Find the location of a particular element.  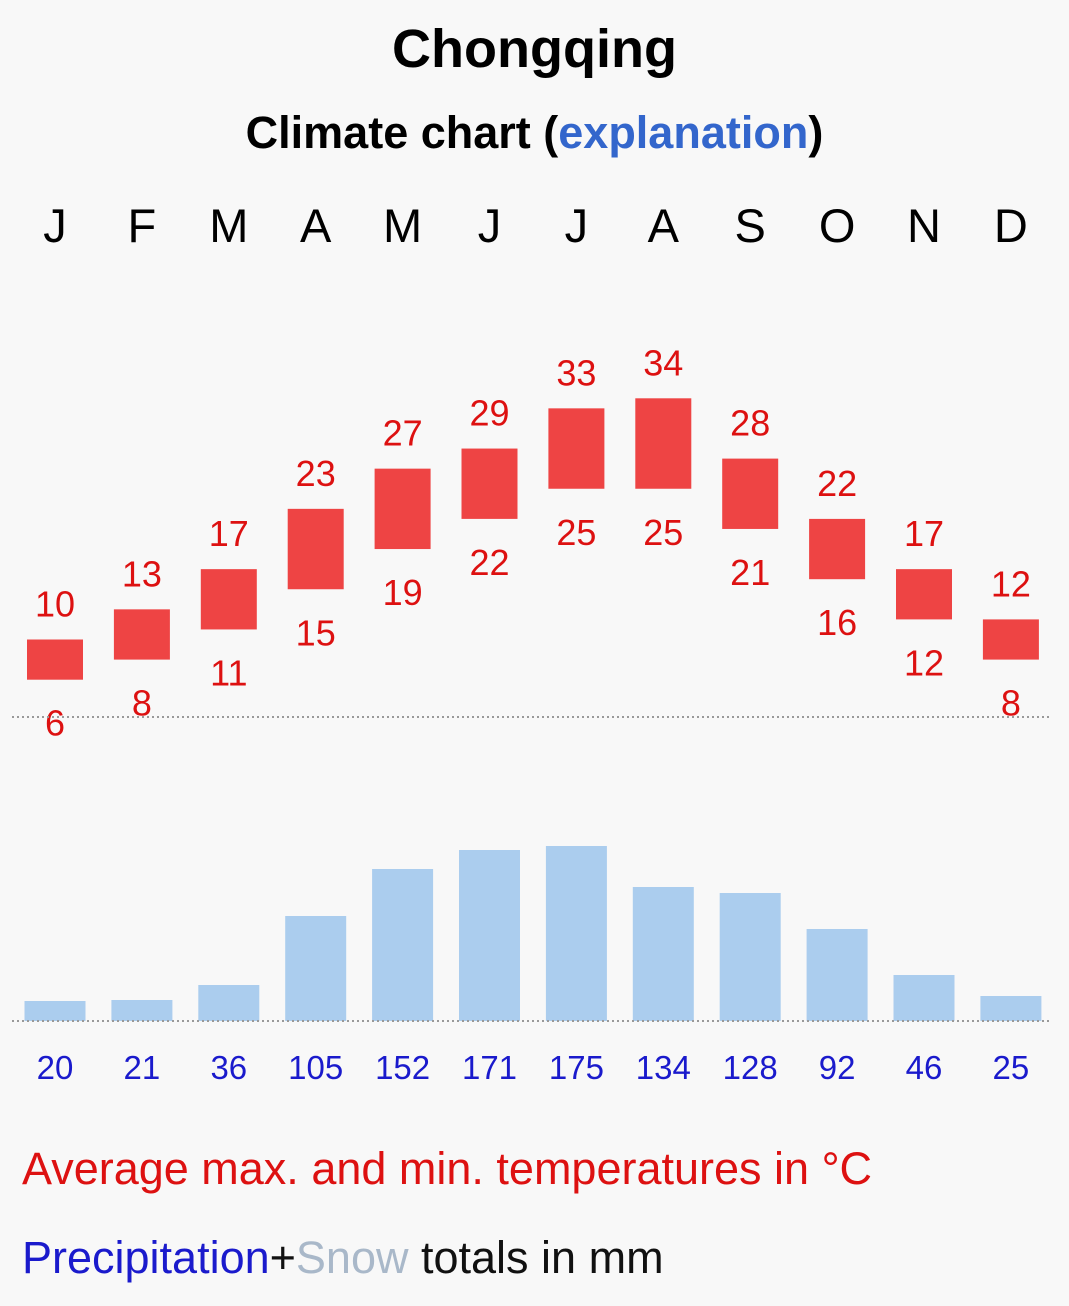

max-temperature-label: 13 is located at coordinates (142, 573).